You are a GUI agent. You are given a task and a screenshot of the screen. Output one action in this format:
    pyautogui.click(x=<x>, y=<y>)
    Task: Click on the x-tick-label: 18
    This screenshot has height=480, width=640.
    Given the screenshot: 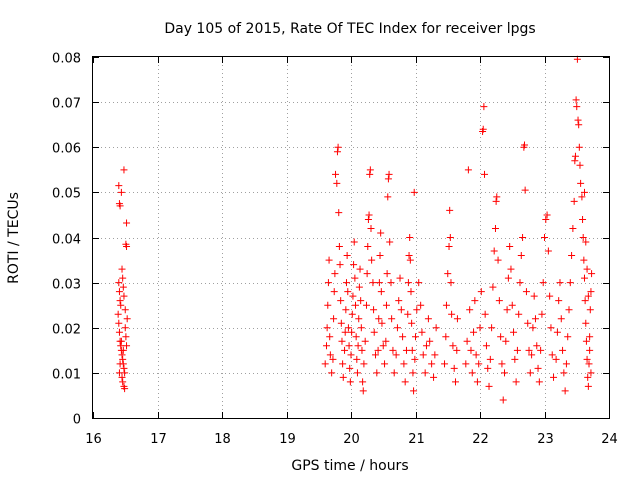 What is the action you would take?
    pyautogui.click(x=222, y=439)
    